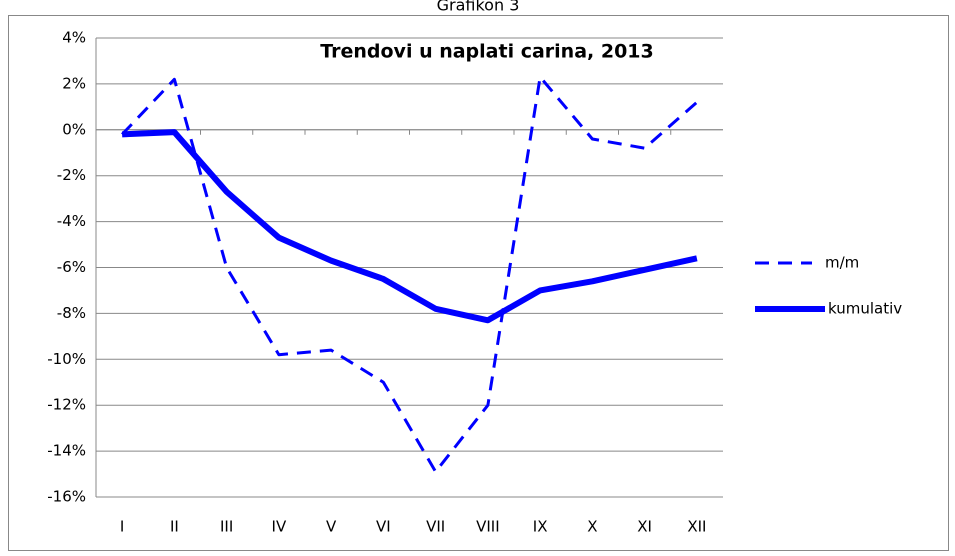 The width and height of the screenshot is (955, 556). Describe the element at coordinates (74, 83) in the screenshot. I see `y-tick-label: 2%` at that location.